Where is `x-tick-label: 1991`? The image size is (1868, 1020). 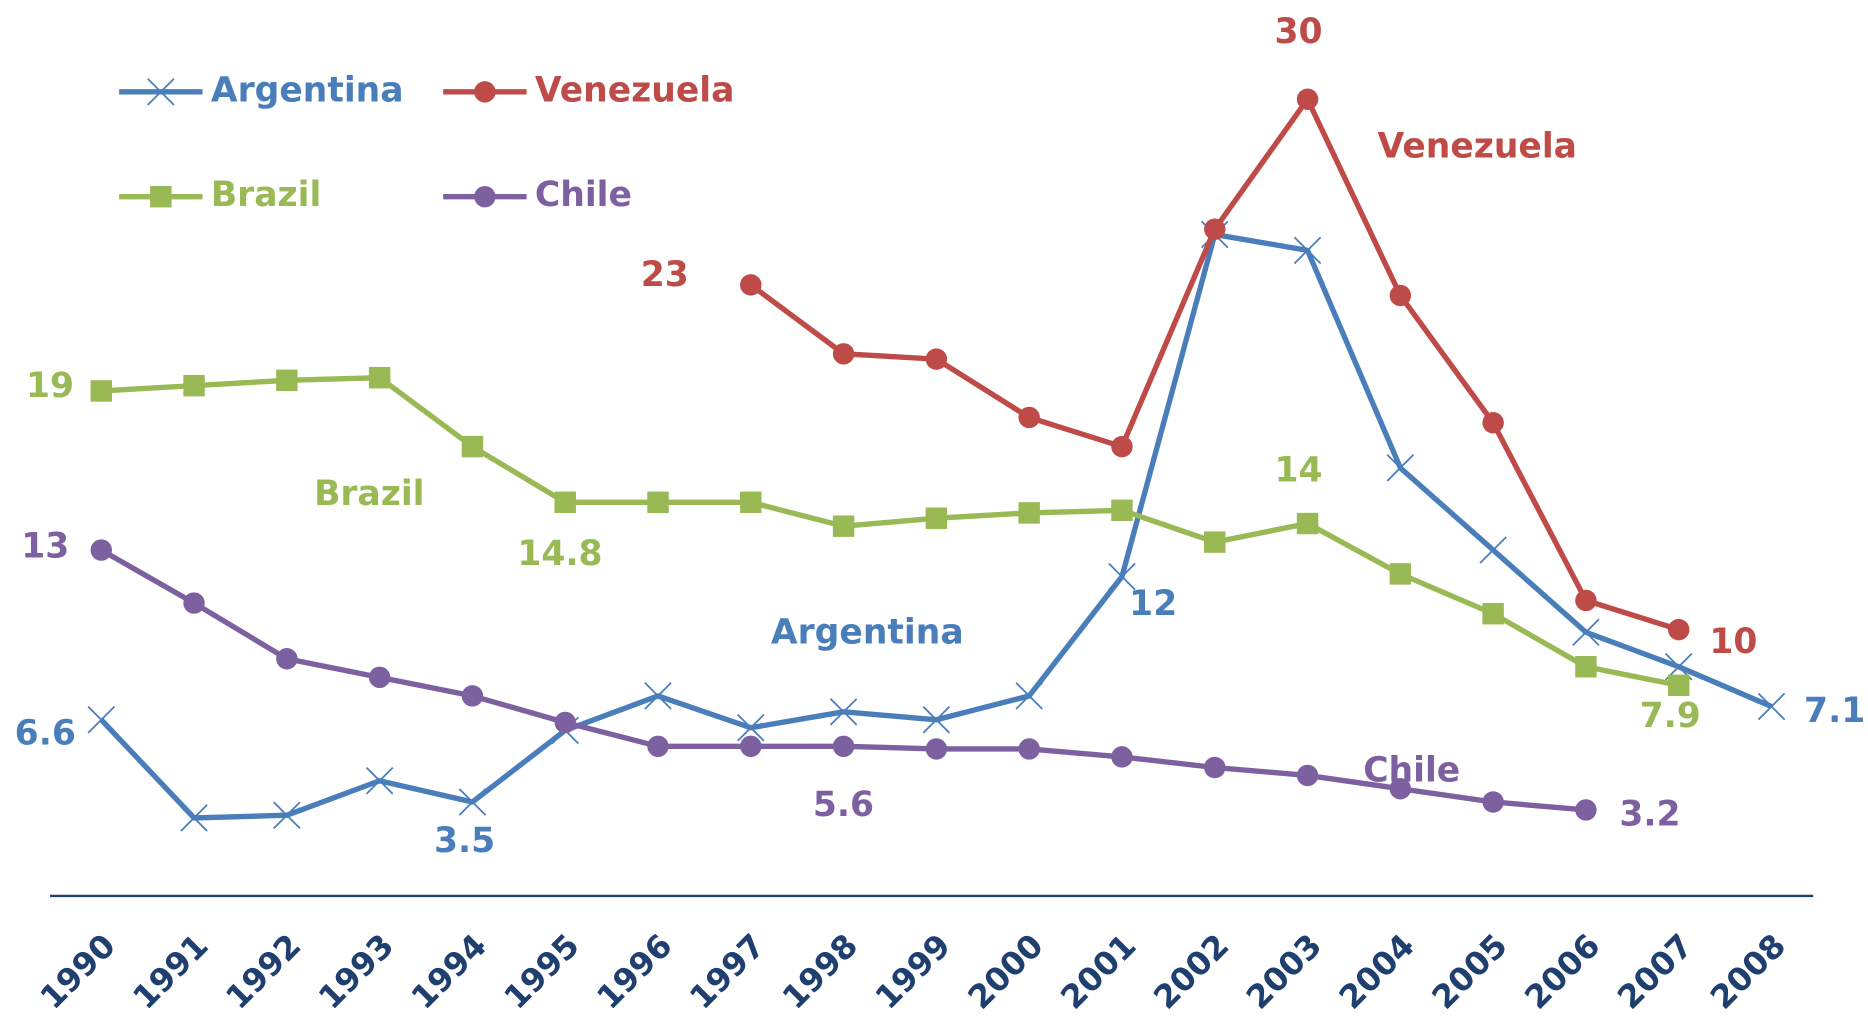 x-tick-label: 1991 is located at coordinates (170, 971).